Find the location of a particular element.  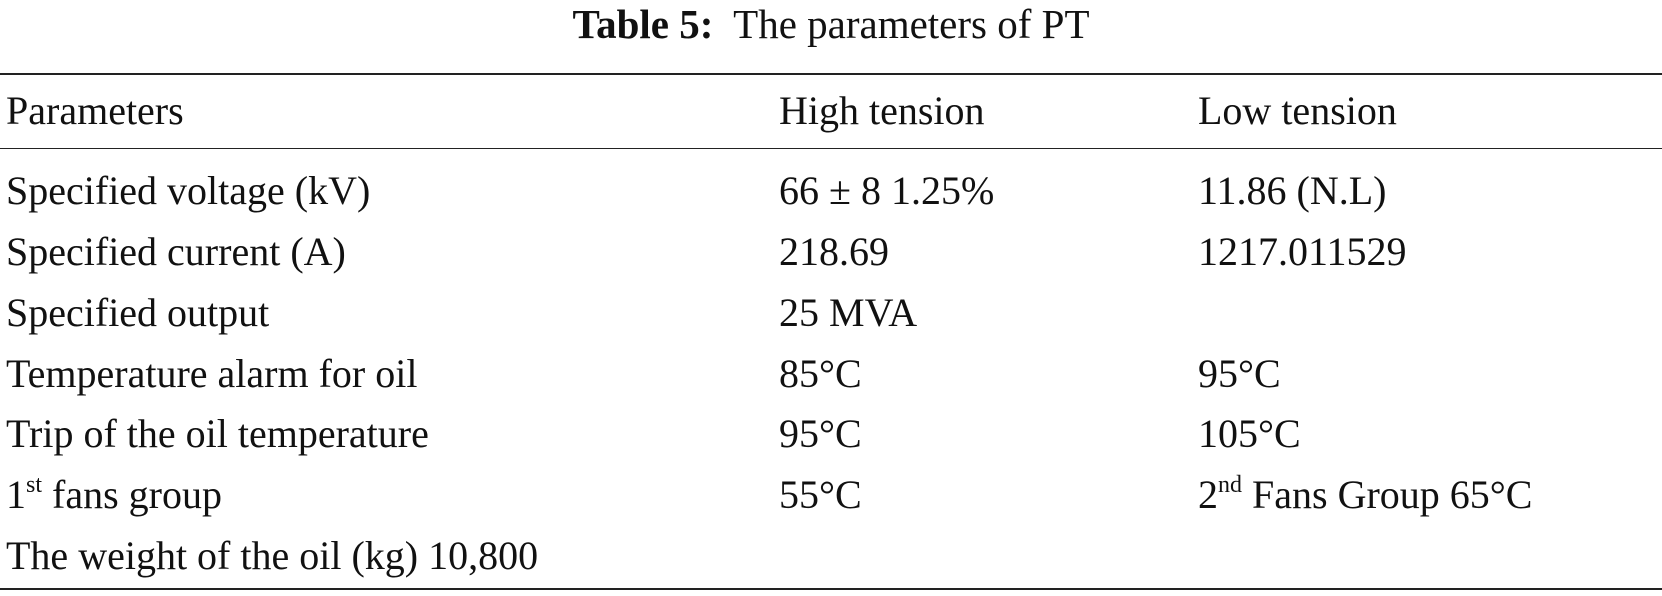

table-caption: Table 5: The parameters of PT is located at coordinates (831, 24).